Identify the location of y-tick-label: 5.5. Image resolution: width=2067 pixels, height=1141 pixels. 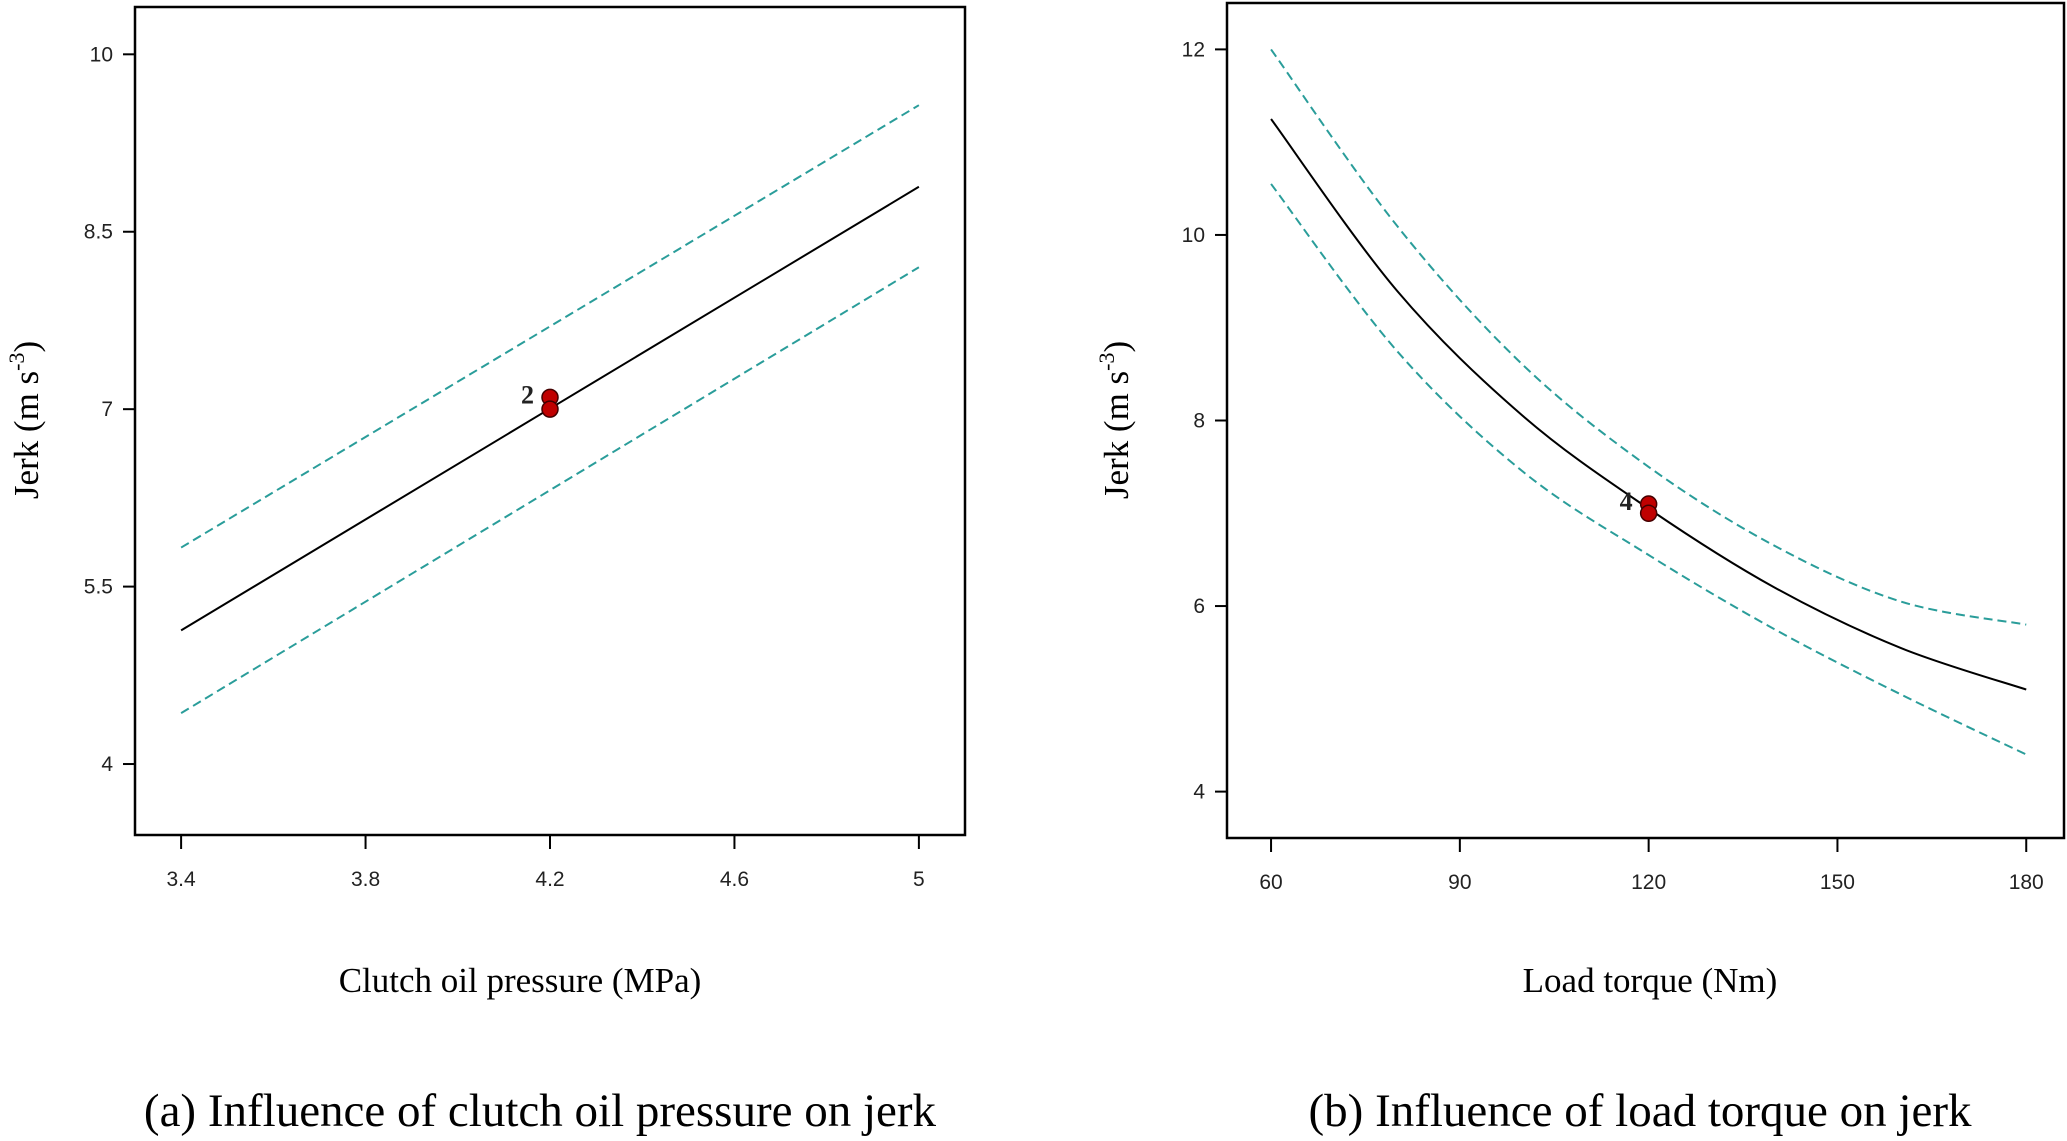
(98, 587).